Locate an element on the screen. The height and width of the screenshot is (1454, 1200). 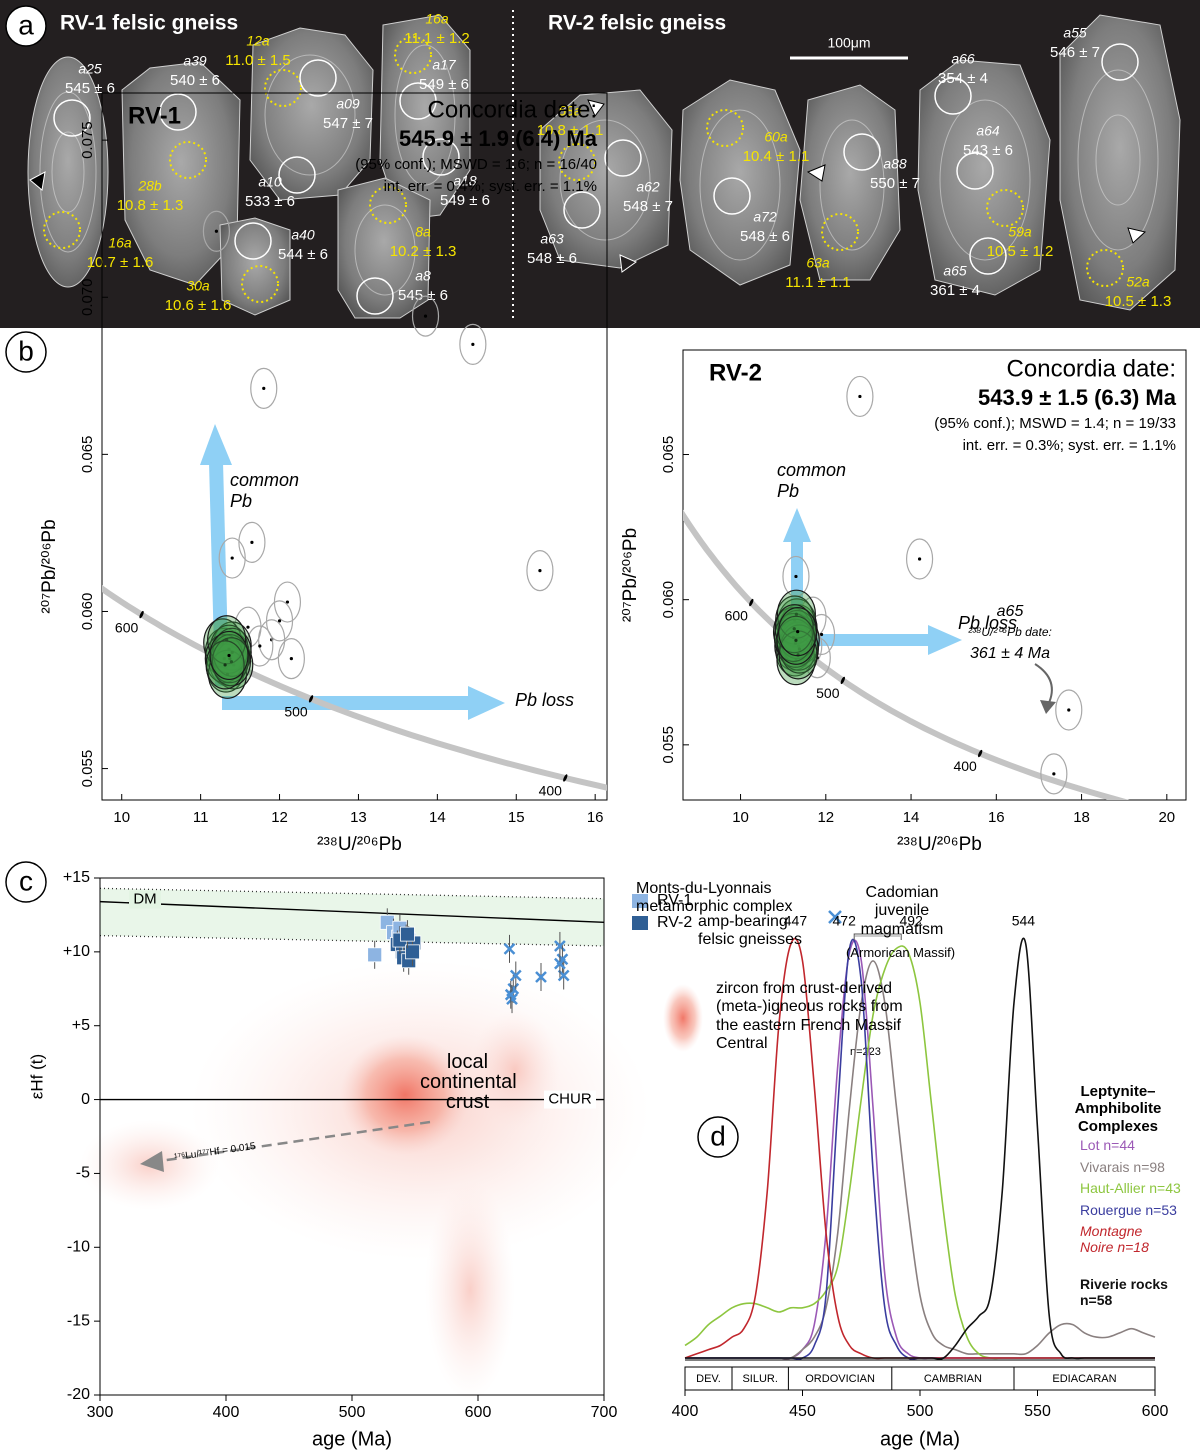
x-tick-label: 18 is located at coordinates (1081, 817).